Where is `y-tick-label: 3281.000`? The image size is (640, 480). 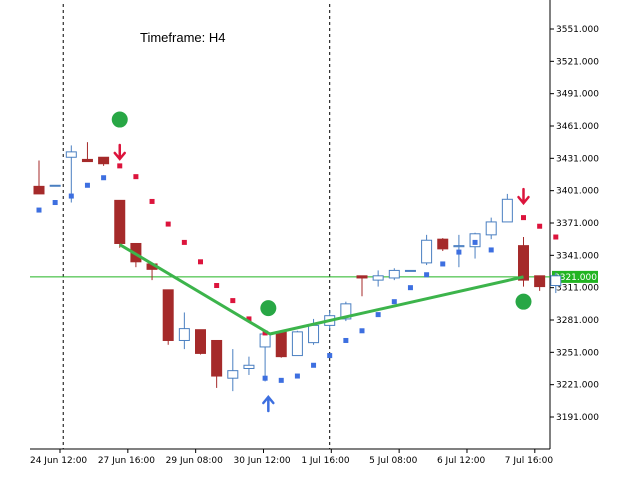
y-tick-label: 3281.000 is located at coordinates (577, 321).